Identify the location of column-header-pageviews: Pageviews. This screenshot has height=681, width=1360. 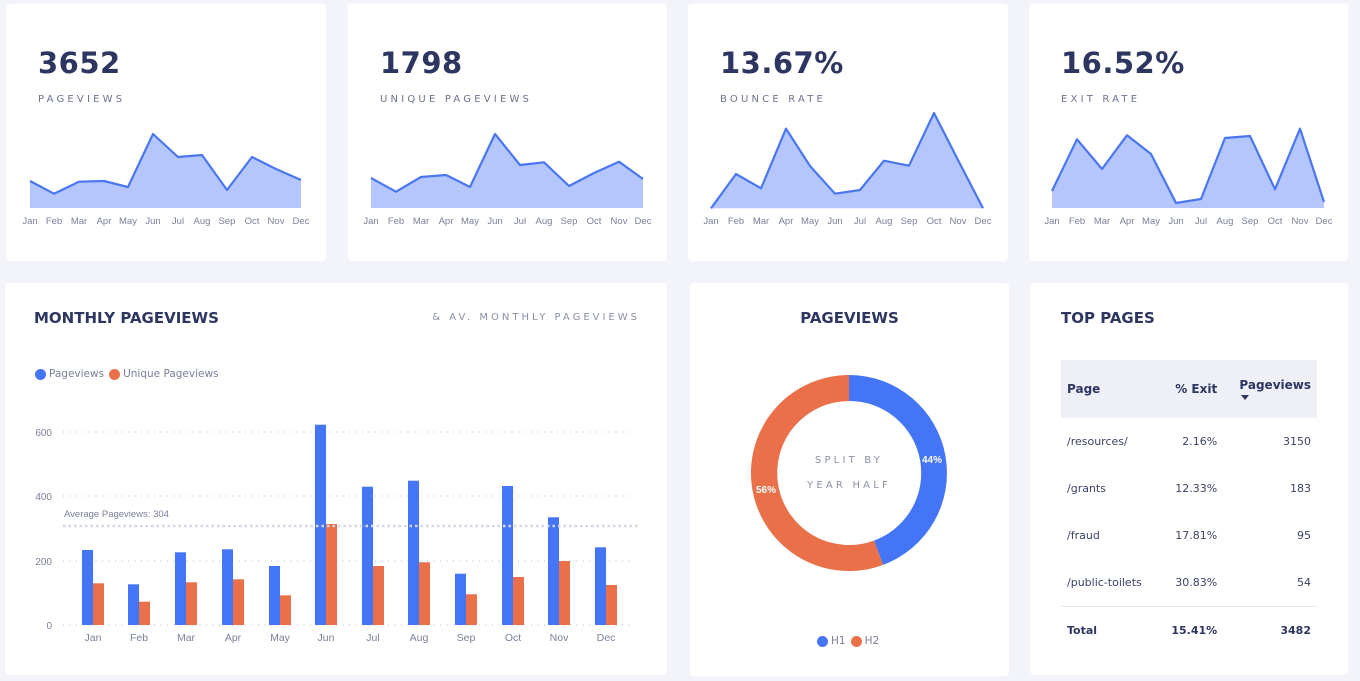
(1270, 389).